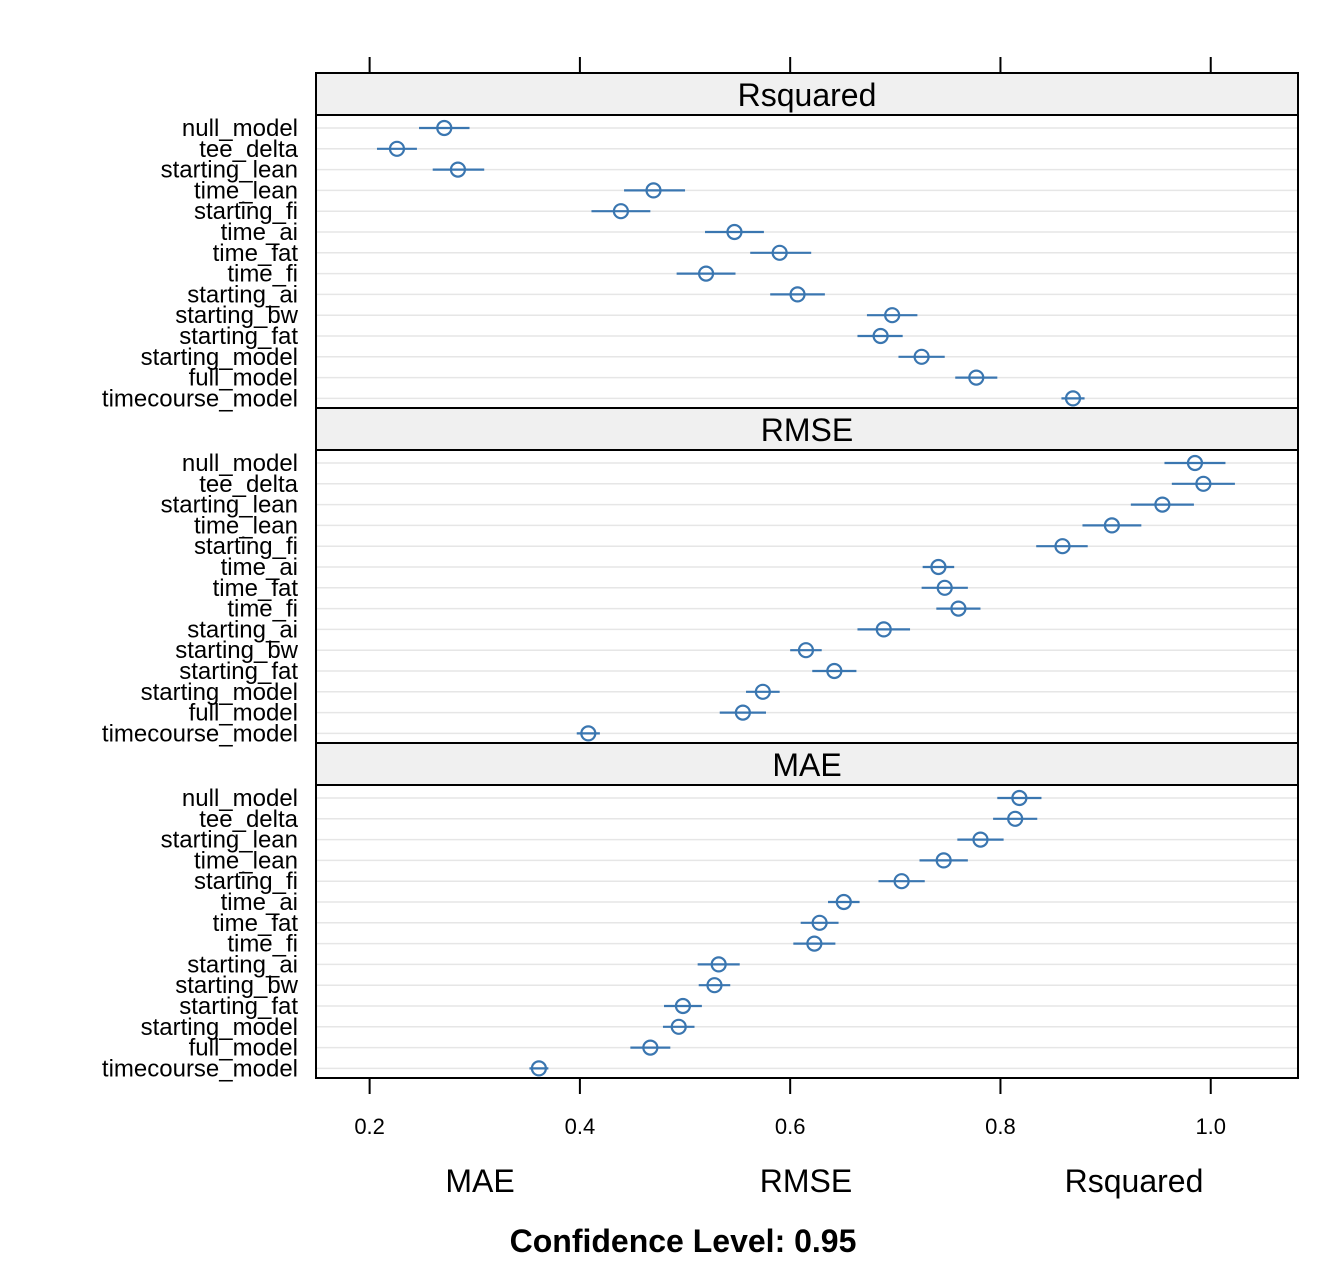 The width and height of the screenshot is (1334, 1264). Describe the element at coordinates (683, 1241) in the screenshot. I see `confidence-level-title: Confidence Level: 0.95` at that location.